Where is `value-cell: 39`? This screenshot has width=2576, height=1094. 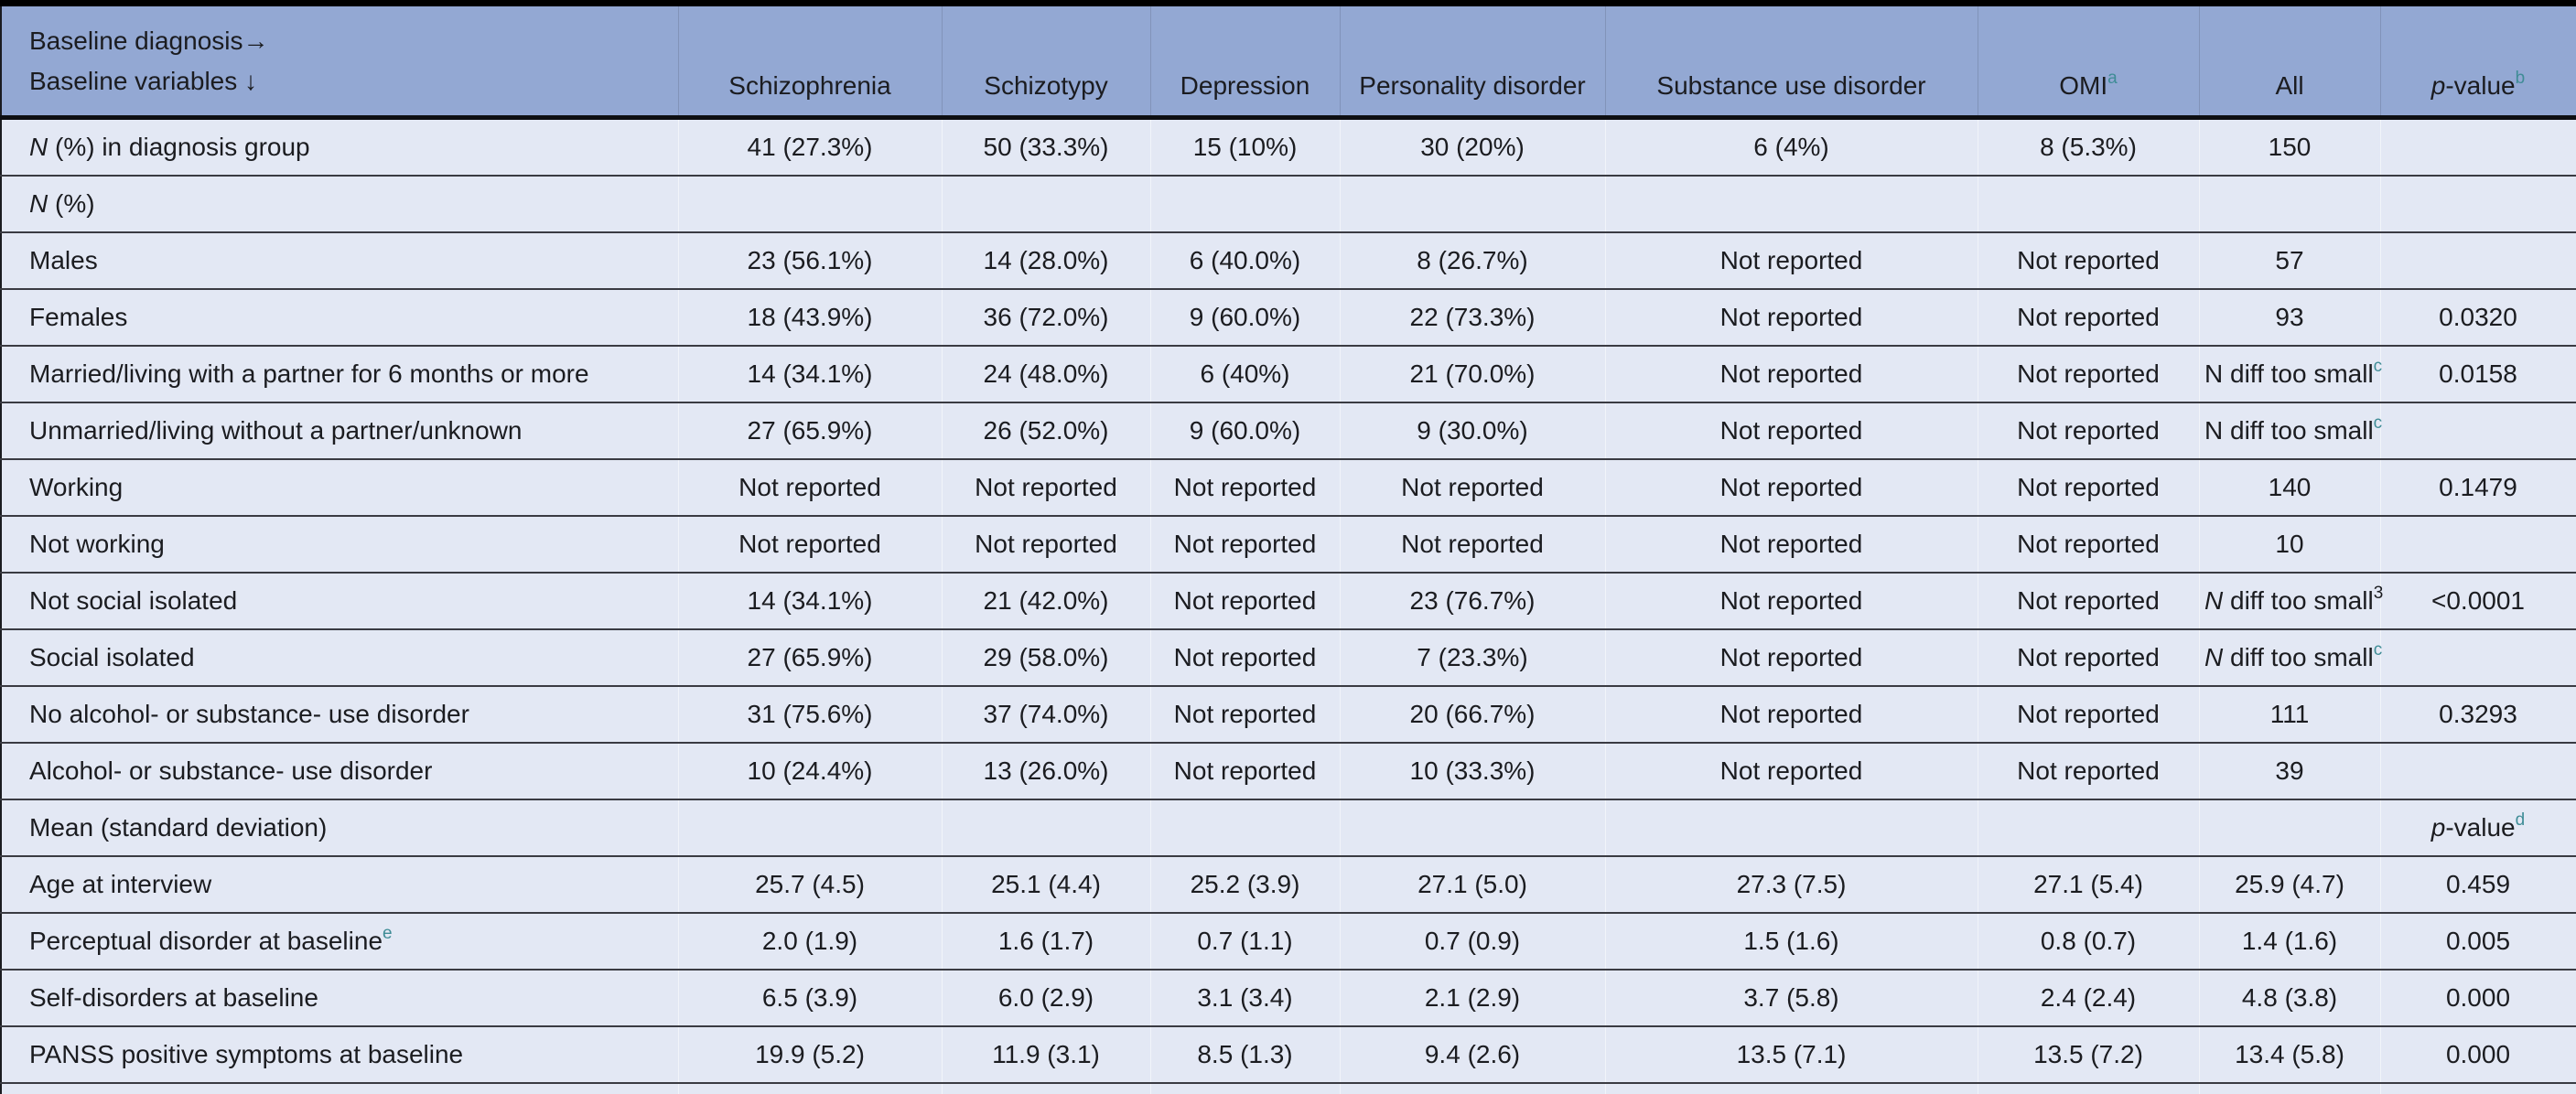
value-cell: 39 is located at coordinates (2289, 770).